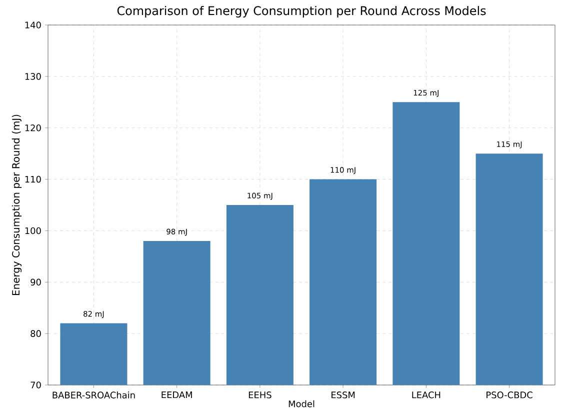  Describe the element at coordinates (509, 395) in the screenshot. I see `x-tick-label: PSO-CBDC` at that location.